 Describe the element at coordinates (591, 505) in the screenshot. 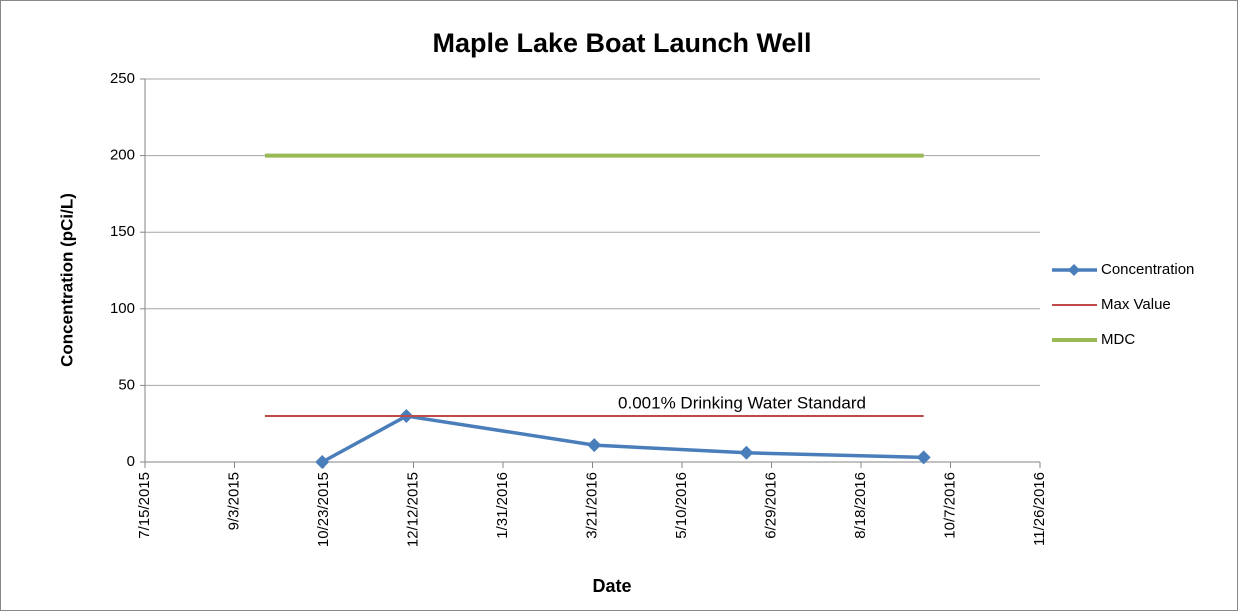

I see `x-tick-label: 3/21/2016` at that location.